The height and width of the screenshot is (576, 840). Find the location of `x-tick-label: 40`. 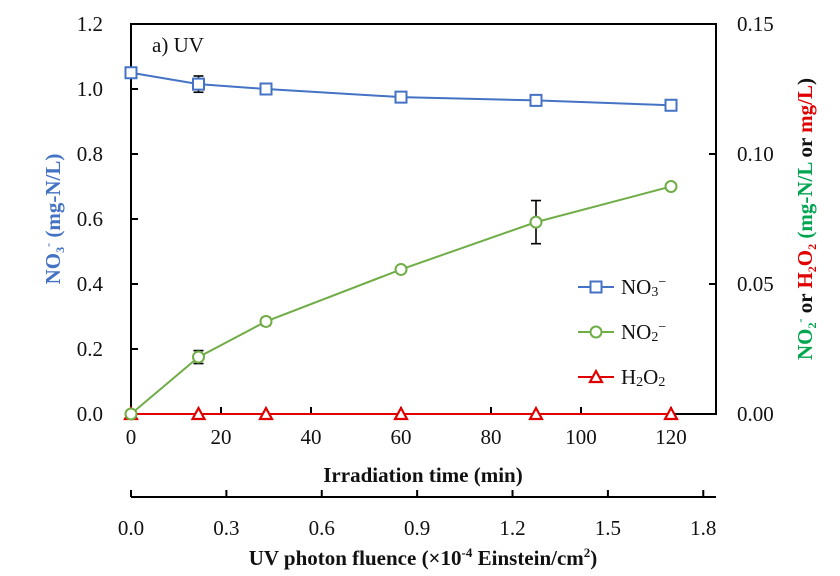

x-tick-label: 40 is located at coordinates (311, 437).